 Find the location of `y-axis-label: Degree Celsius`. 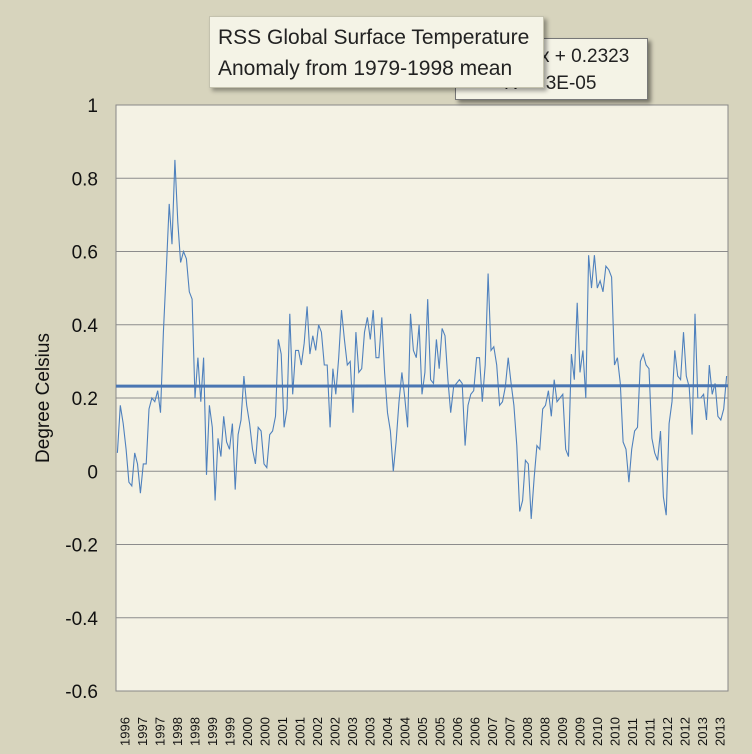

y-axis-label: Degree Celsius is located at coordinates (43, 398).